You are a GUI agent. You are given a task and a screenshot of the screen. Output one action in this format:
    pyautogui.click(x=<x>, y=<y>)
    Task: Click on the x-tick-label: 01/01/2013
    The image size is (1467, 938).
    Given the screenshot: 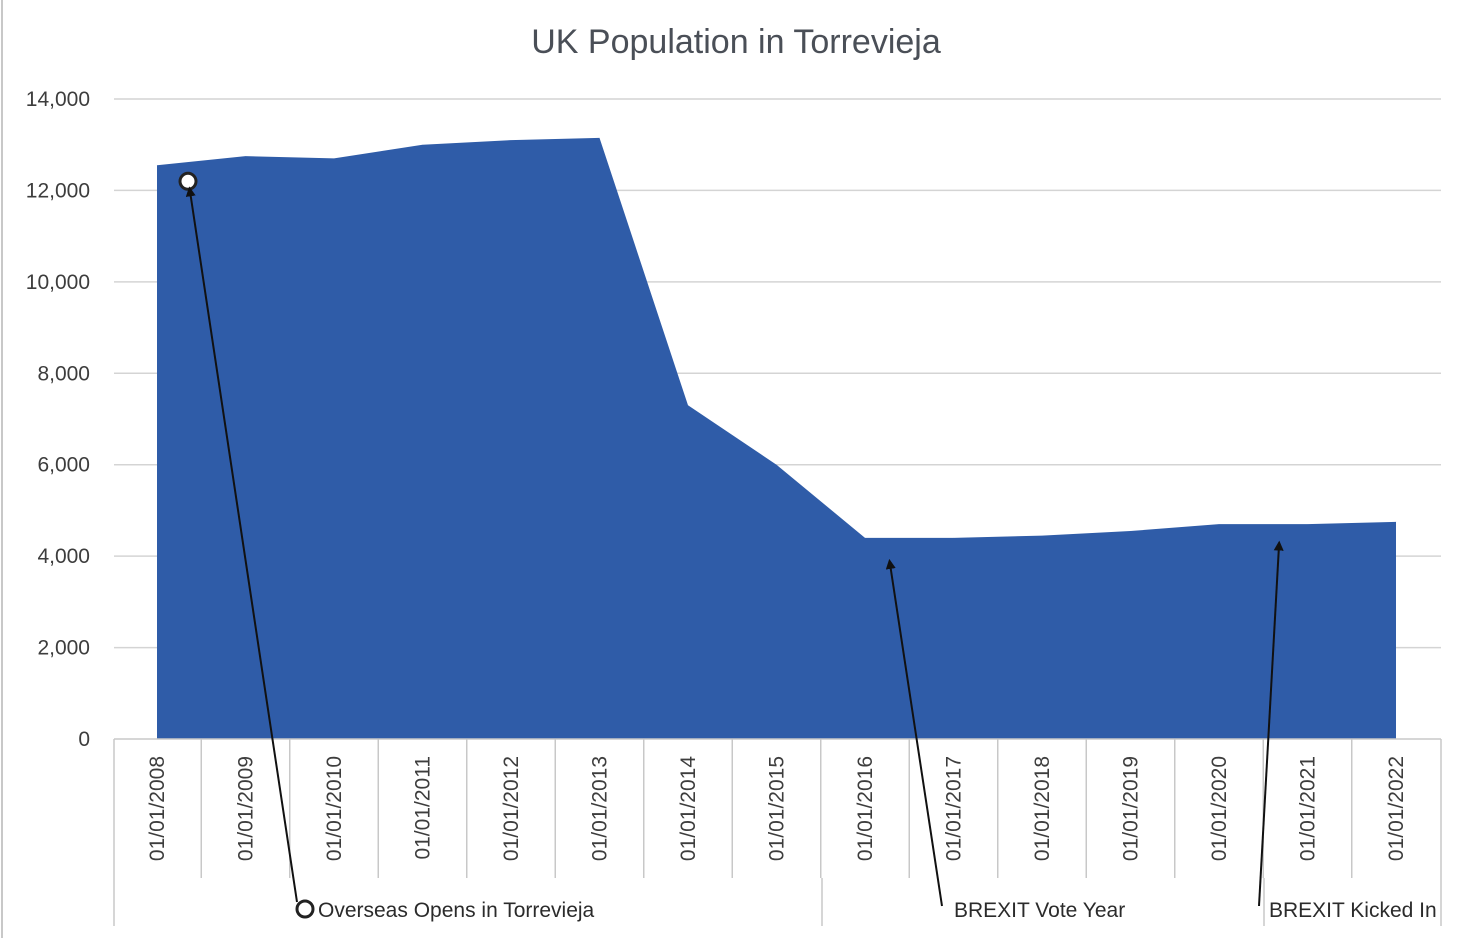 What is the action you would take?
    pyautogui.click(x=600, y=808)
    